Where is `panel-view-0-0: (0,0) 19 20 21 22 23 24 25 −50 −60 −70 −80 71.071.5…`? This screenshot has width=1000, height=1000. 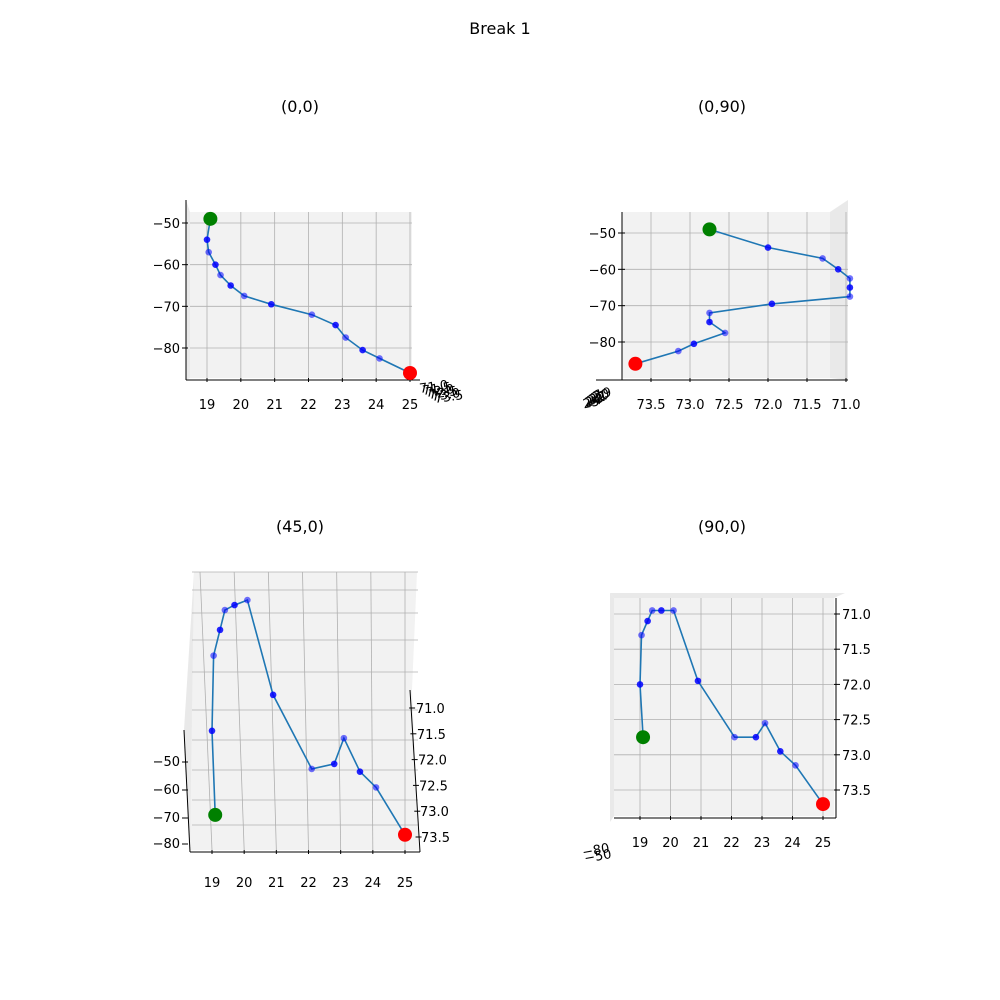 panel-view-0-0: (0,0) 19 20 21 22 23 24 25 −50 −60 −70 −80 71.071.5… is located at coordinates (309, 255).